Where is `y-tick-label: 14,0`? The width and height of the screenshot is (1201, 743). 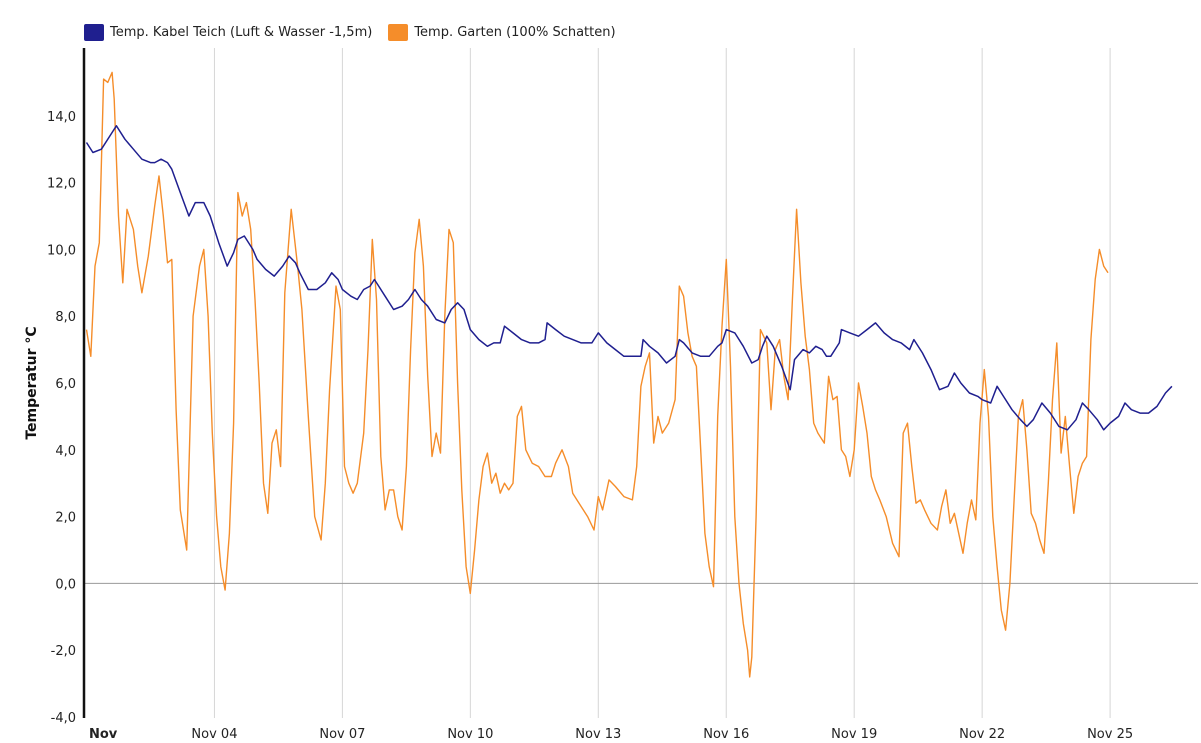 y-tick-label: 14,0 is located at coordinates (61, 117).